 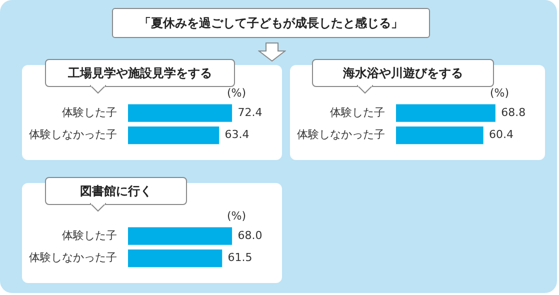 I want to click on text: 「夏休みを過ごして子どもが成長したと感じる」, so click(x=271, y=23).